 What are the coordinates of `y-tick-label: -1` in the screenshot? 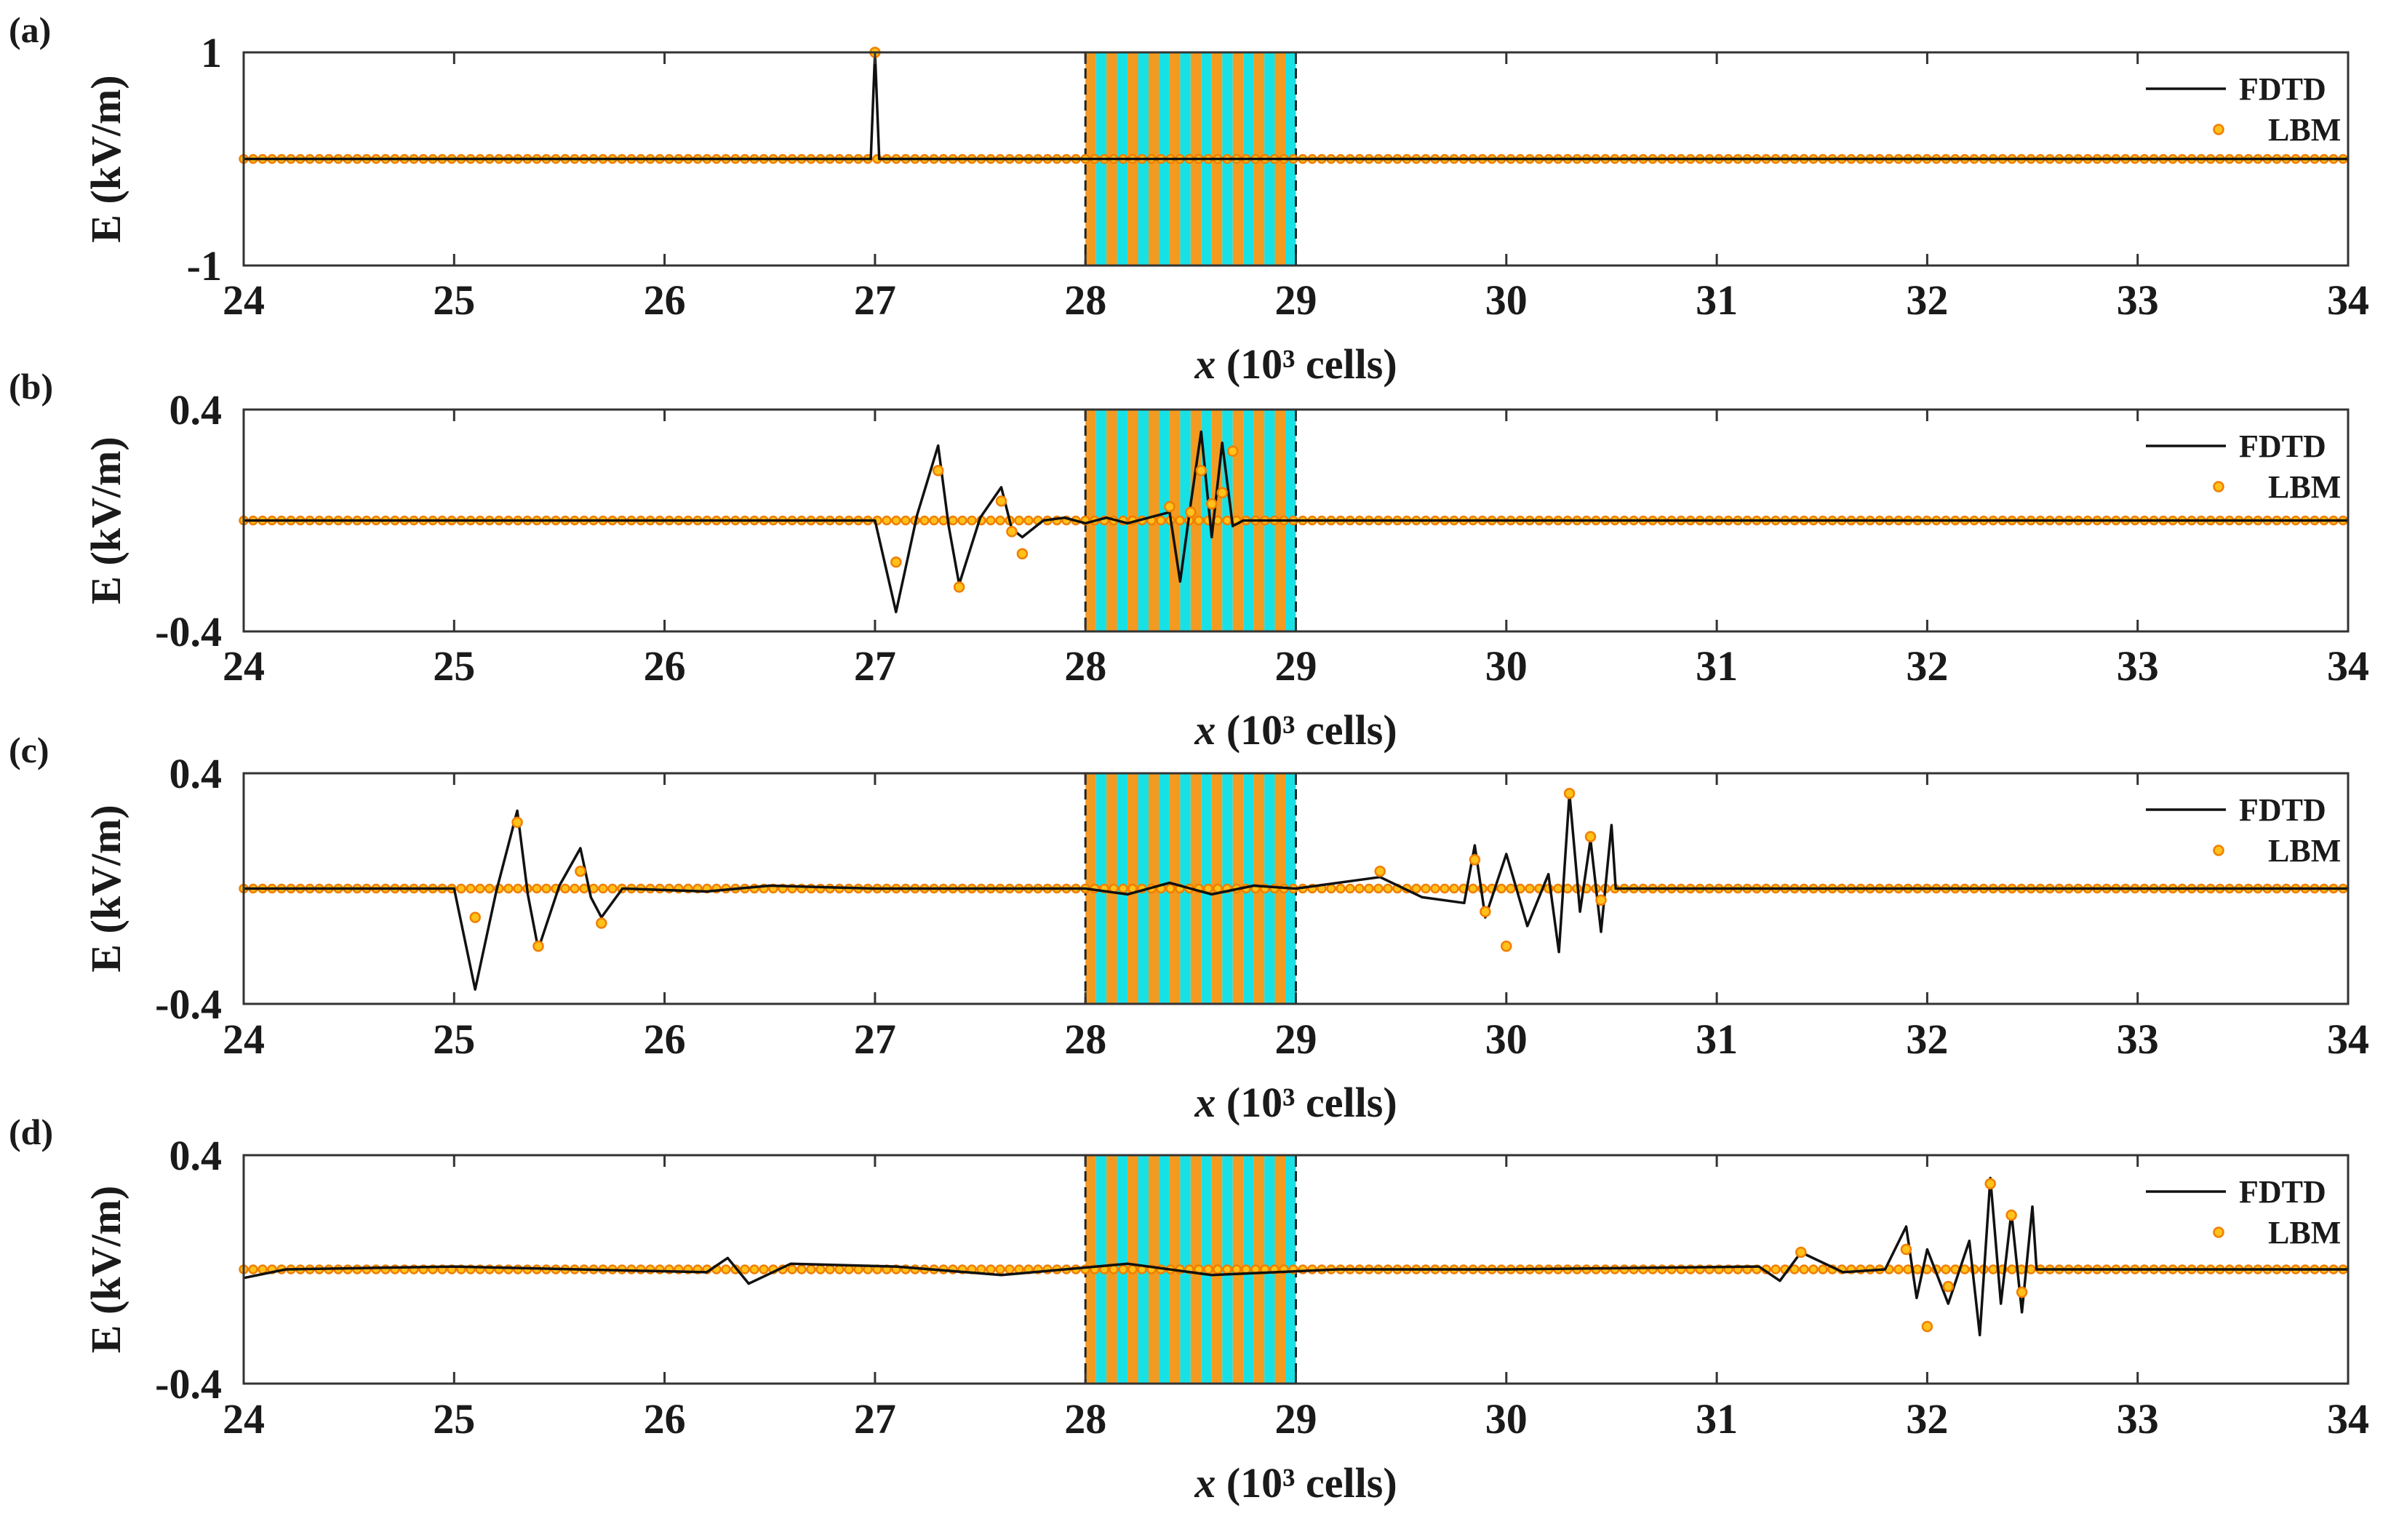 It's located at (204, 266).